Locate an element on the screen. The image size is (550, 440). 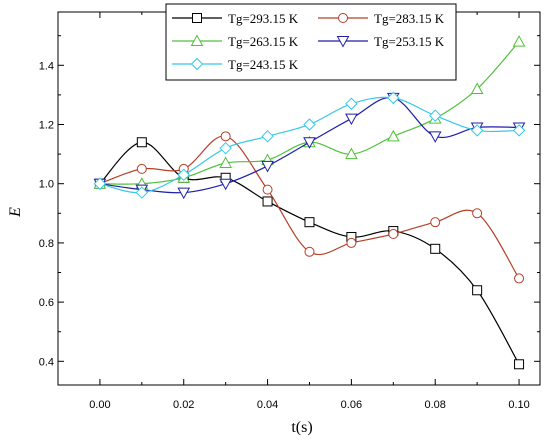
y-tick-label: 1.4 is located at coordinates (46, 66).